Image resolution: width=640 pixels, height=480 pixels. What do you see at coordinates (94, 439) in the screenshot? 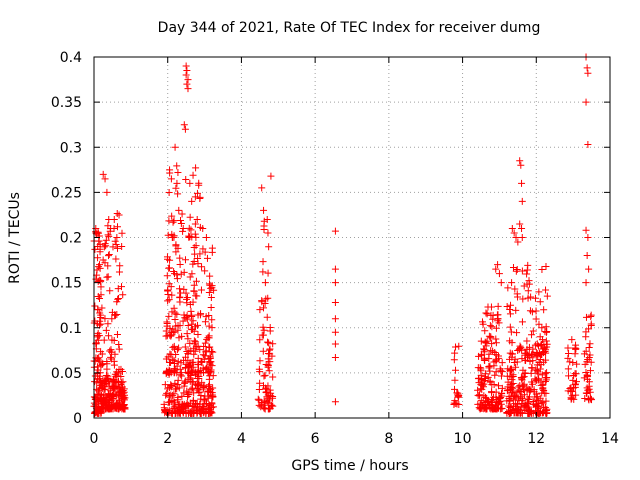
I see `x-tick-label: 0` at bounding box center [94, 439].